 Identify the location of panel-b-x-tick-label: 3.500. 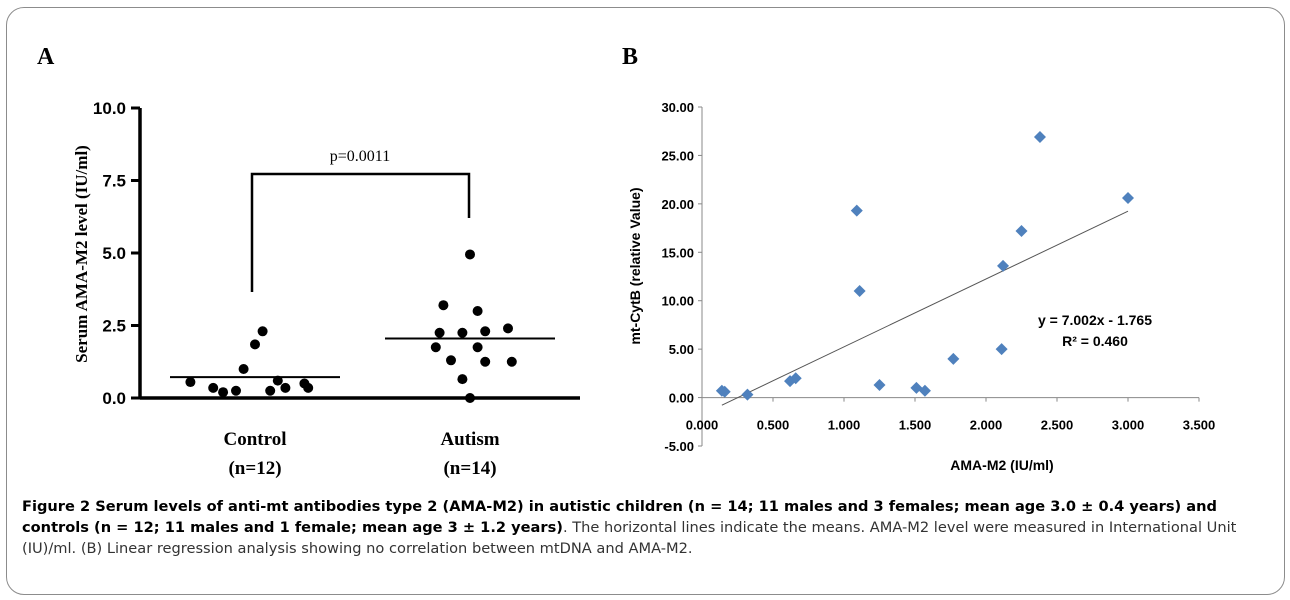
(1199, 425).